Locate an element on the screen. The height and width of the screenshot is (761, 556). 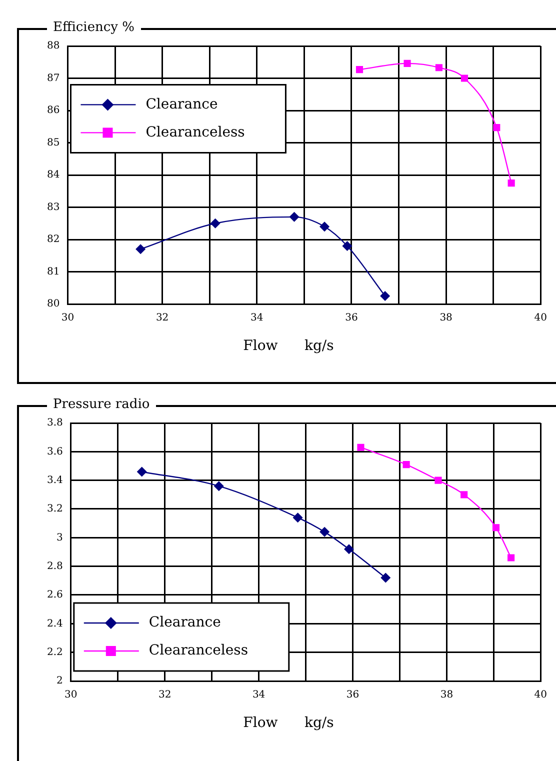
y-tick-label: 81 is located at coordinates (53, 272).